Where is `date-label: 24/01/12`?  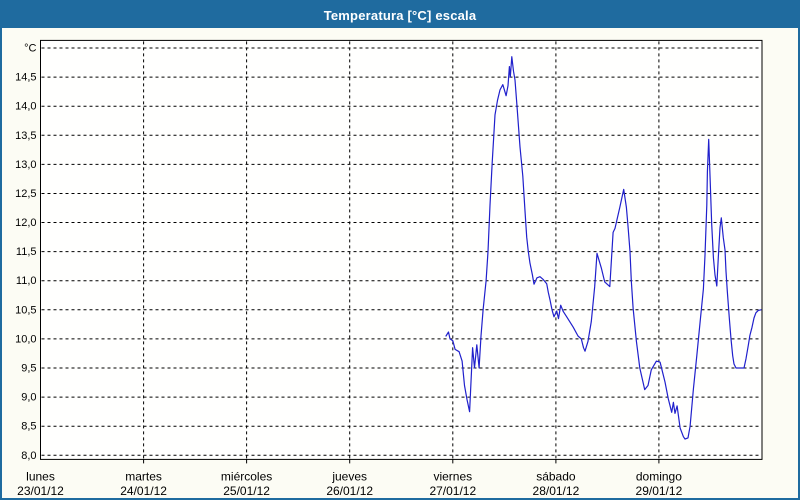 date-label: 24/01/12 is located at coordinates (143, 491).